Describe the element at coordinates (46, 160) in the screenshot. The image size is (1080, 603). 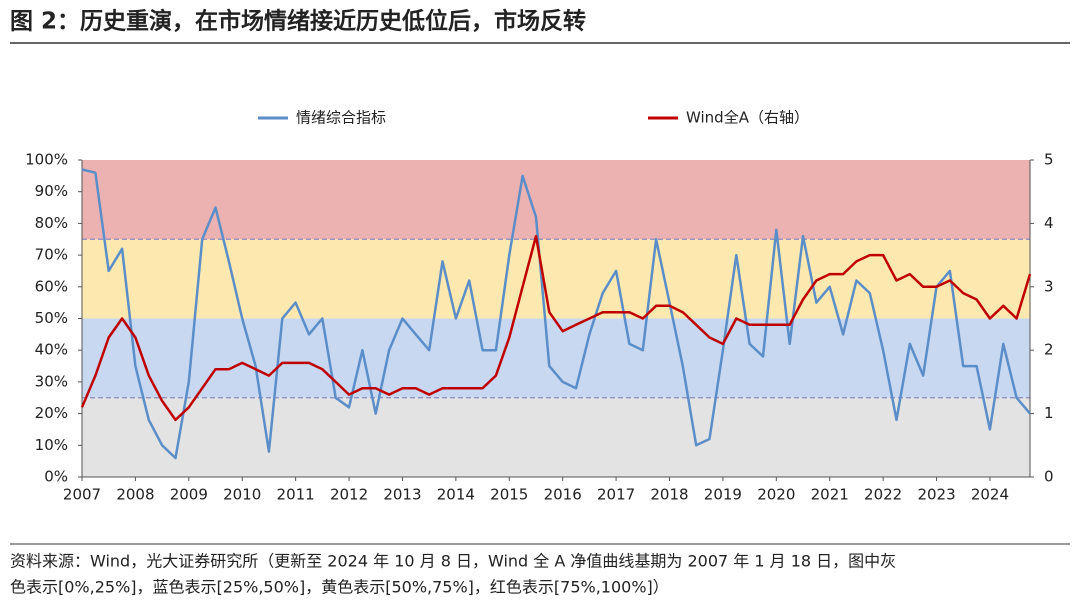
I see `y-tick-label: 100%` at that location.